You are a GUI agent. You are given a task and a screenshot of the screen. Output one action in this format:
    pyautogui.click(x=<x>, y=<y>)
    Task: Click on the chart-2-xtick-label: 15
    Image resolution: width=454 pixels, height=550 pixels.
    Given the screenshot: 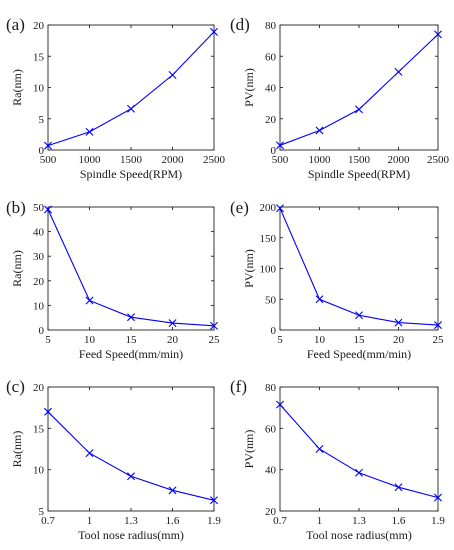 What is the action you would take?
    pyautogui.click(x=132, y=340)
    